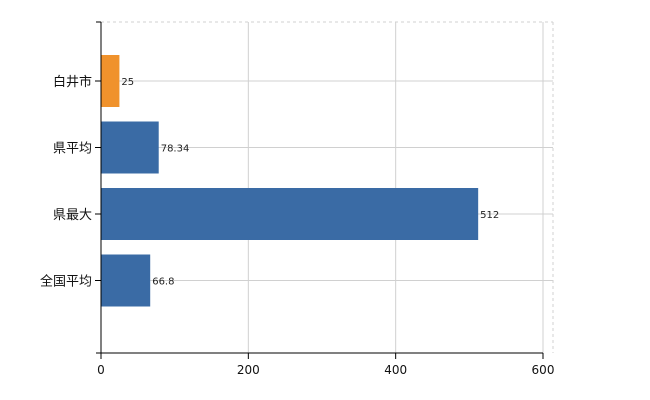 The height and width of the screenshot is (400, 650). What do you see at coordinates (72, 215) in the screenshot?
I see `category-label: 県最大` at bounding box center [72, 215].